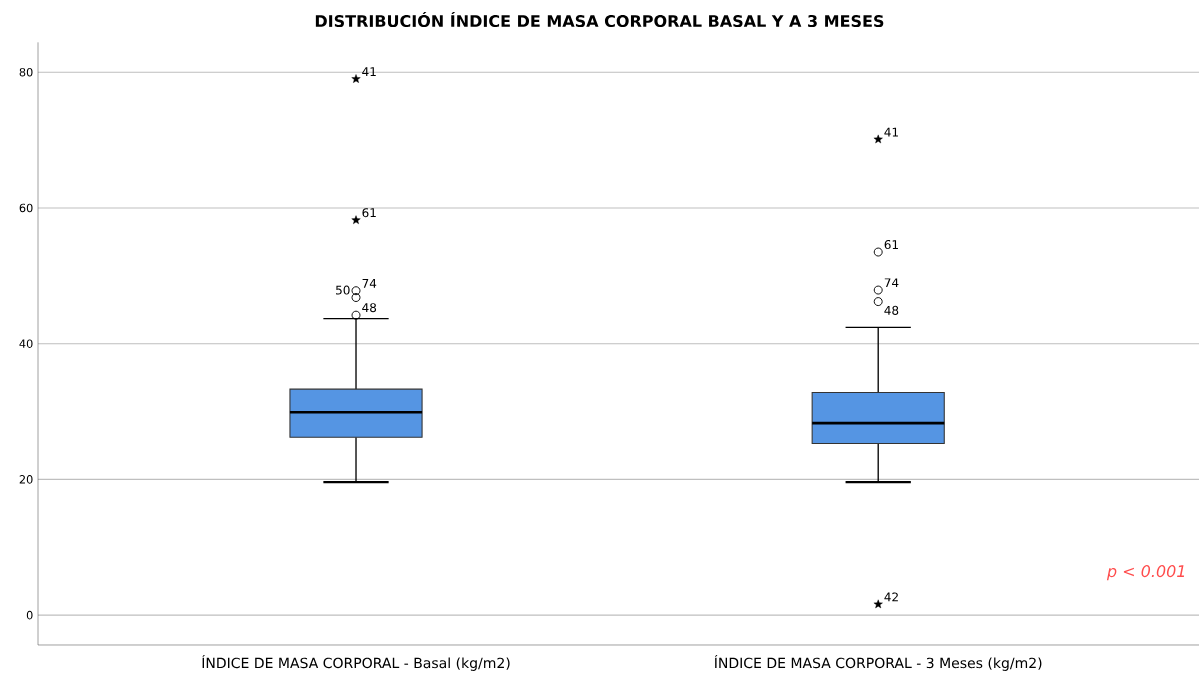 Image resolution: width=1199 pixels, height=678 pixels. What do you see at coordinates (356, 663) in the screenshot?
I see `x-tick-label: ÍNDICE DE MASA CORPORAL - Basal (kg/m2)` at bounding box center [356, 663].